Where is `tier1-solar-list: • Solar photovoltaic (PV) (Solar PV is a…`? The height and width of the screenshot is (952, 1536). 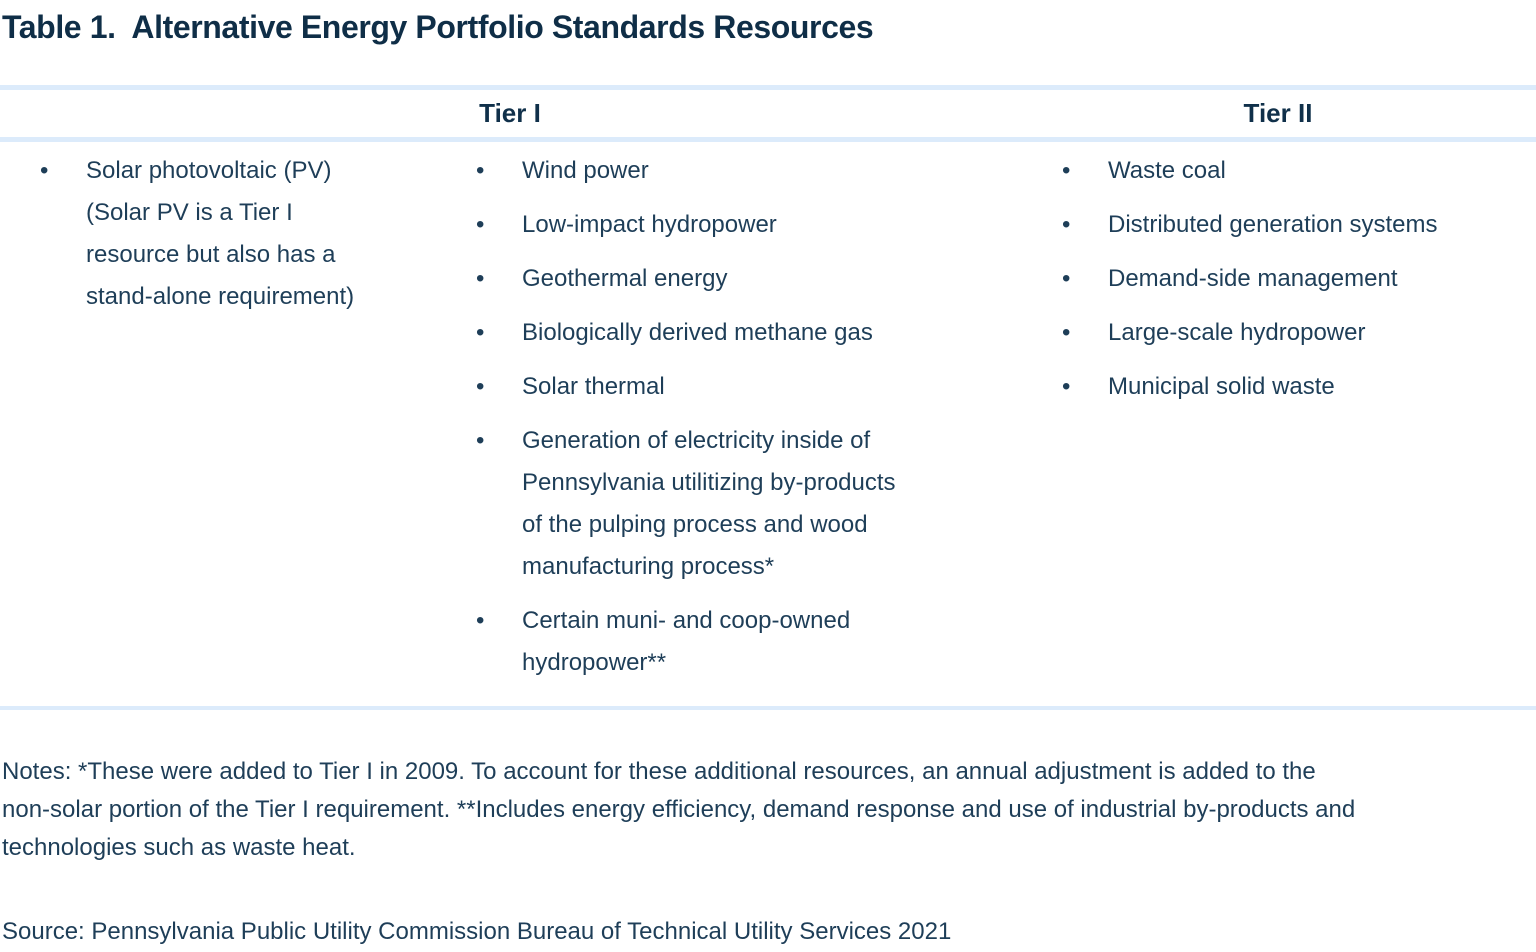
tier1-solar-list: • Solar photovoltaic (PV) (Solar PV is a… is located at coordinates (228, 234).